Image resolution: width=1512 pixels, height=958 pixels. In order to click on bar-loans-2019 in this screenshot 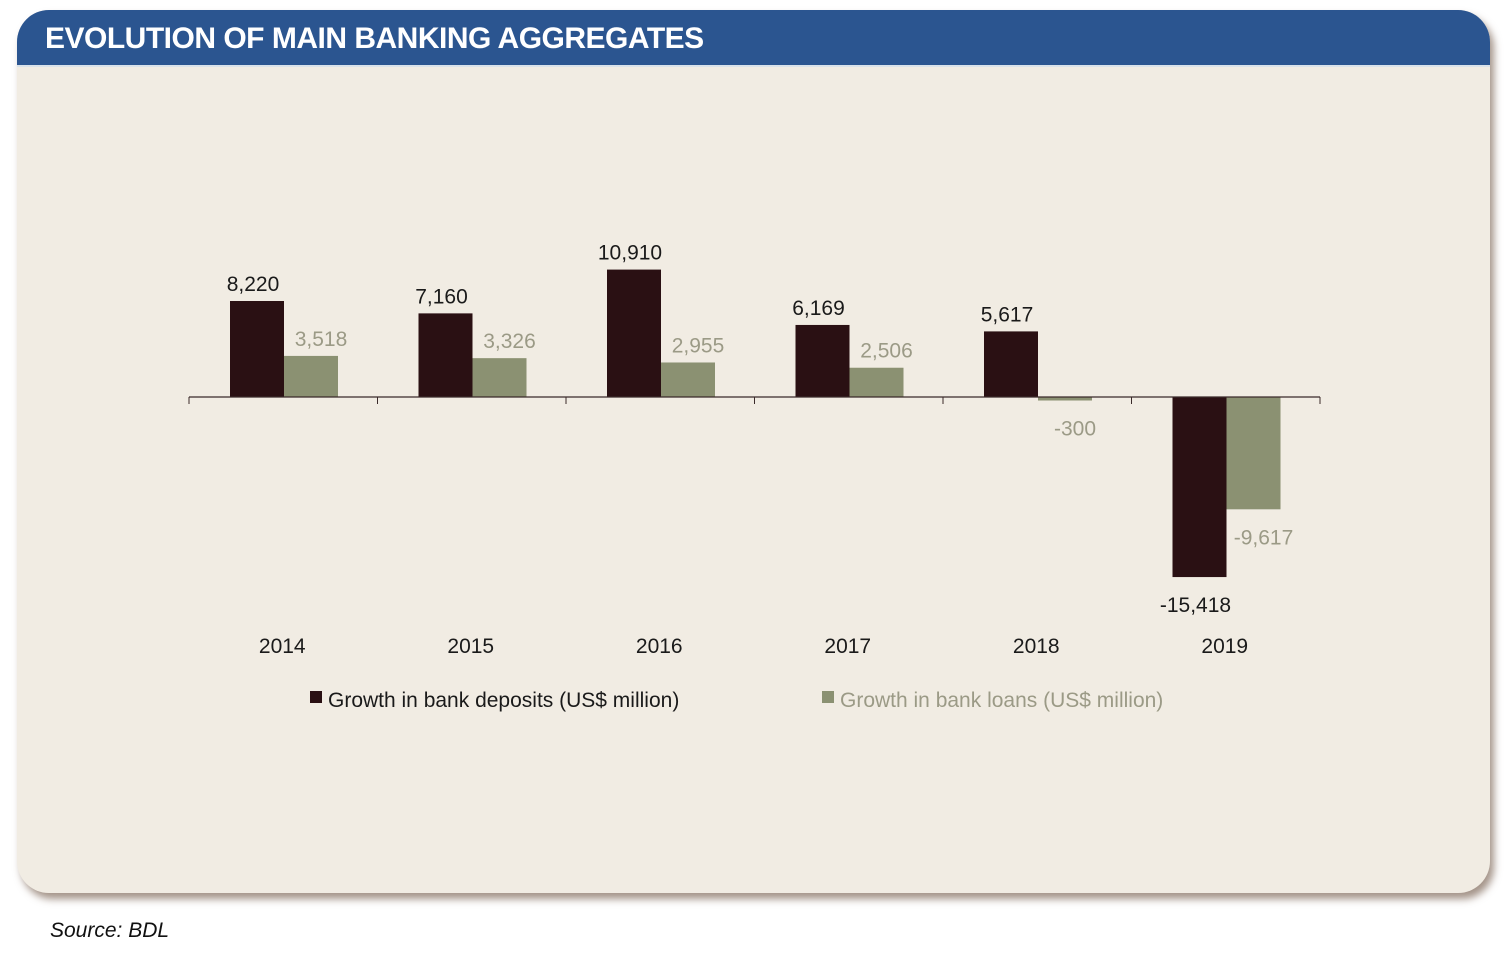, I will do `click(1253, 453)`.